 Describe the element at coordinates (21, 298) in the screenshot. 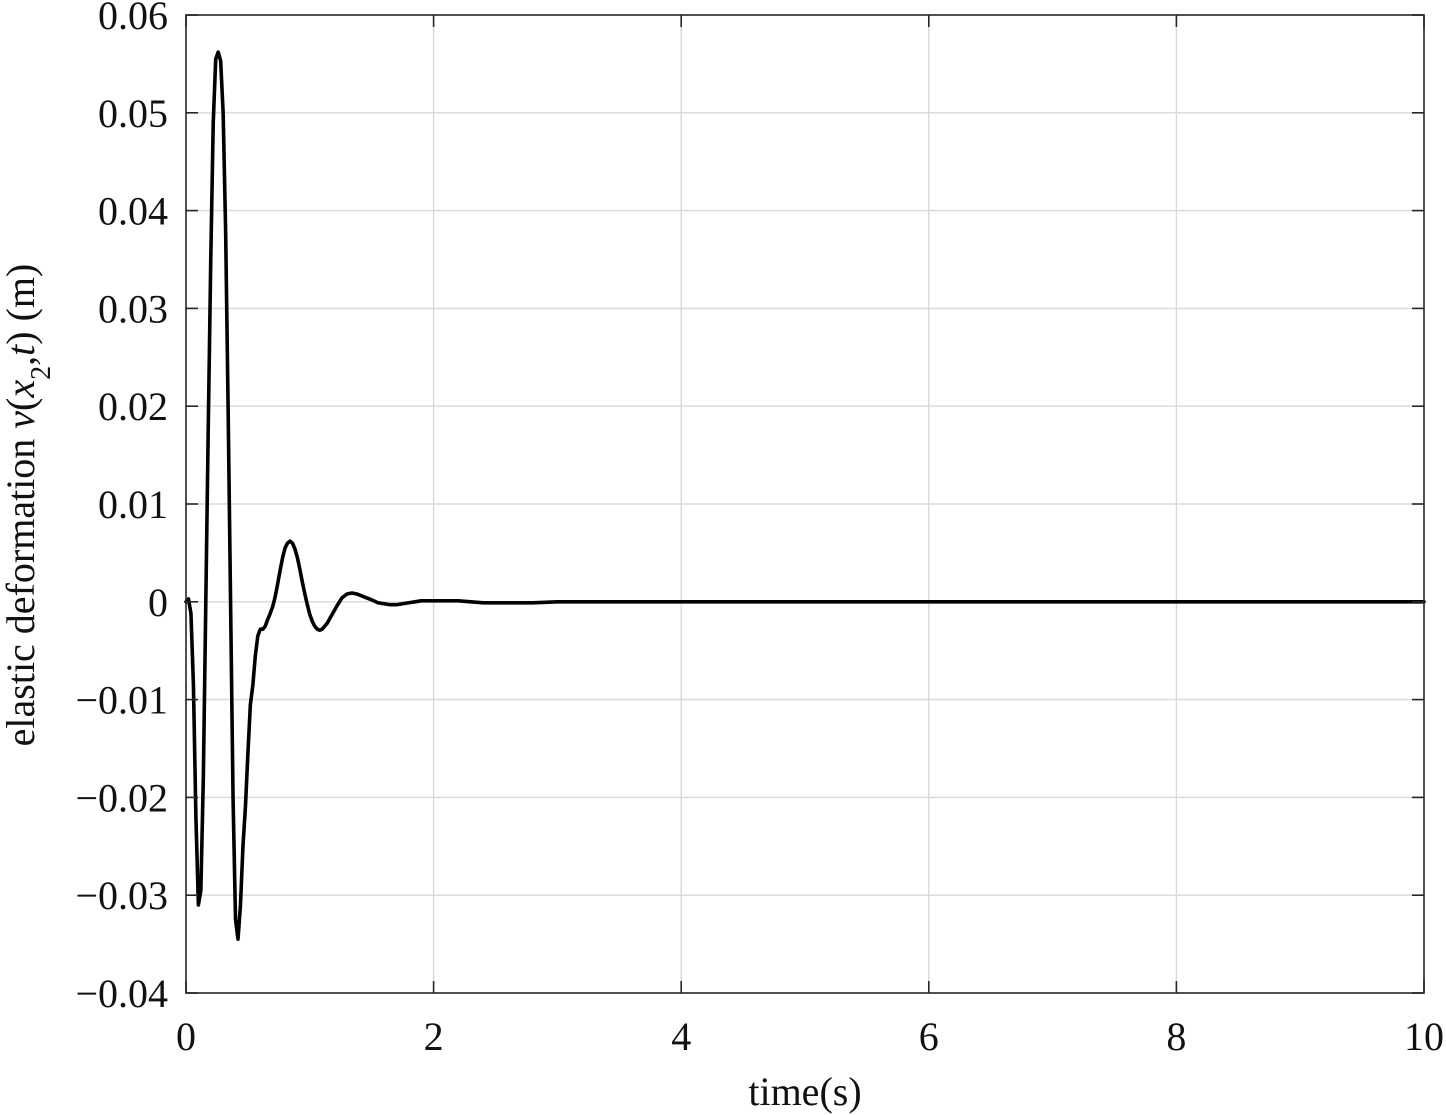

I see `y-axis-label-unit: (m)` at that location.